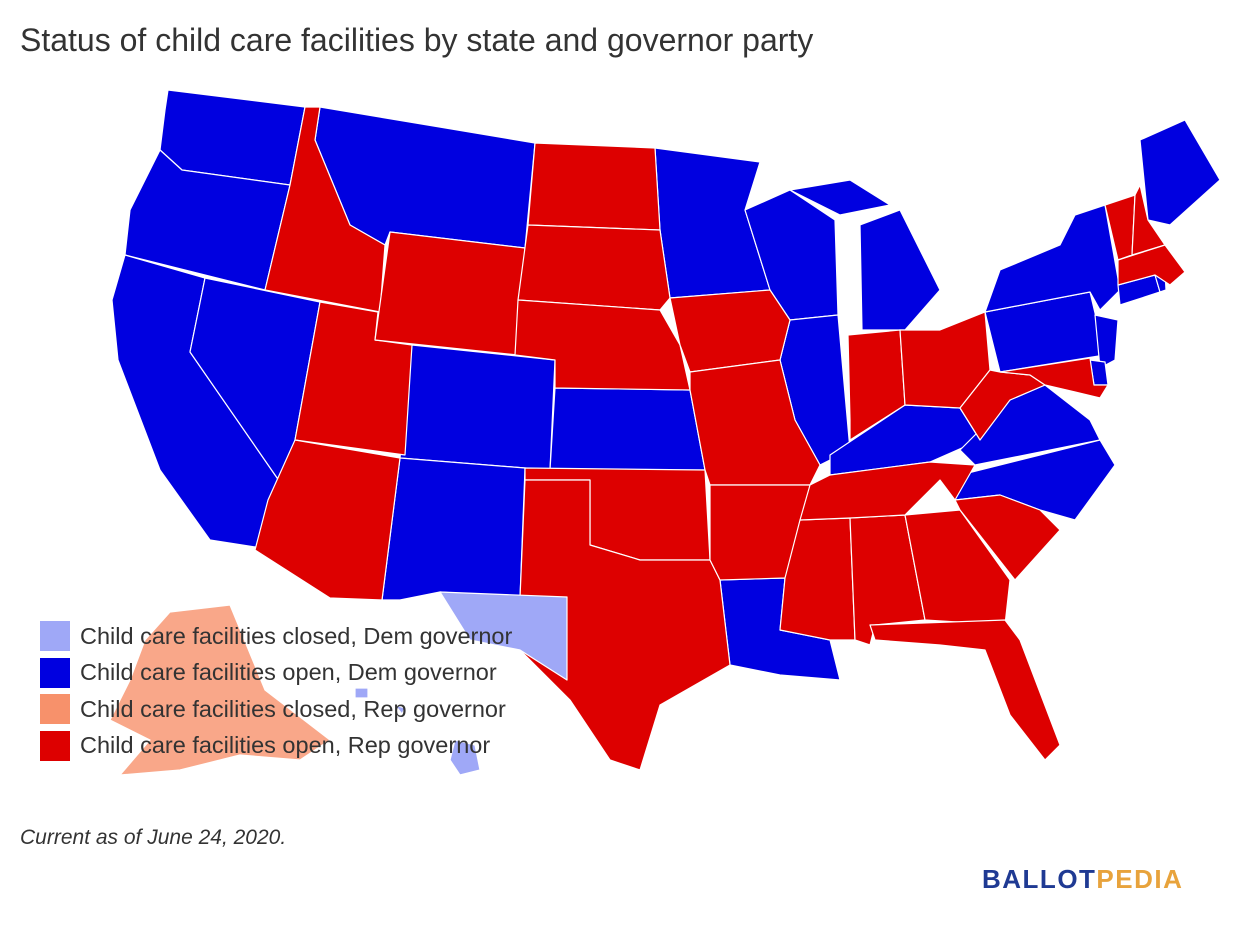 The height and width of the screenshot is (926, 1240). I want to click on rep-closed-states, so click(220, 690).